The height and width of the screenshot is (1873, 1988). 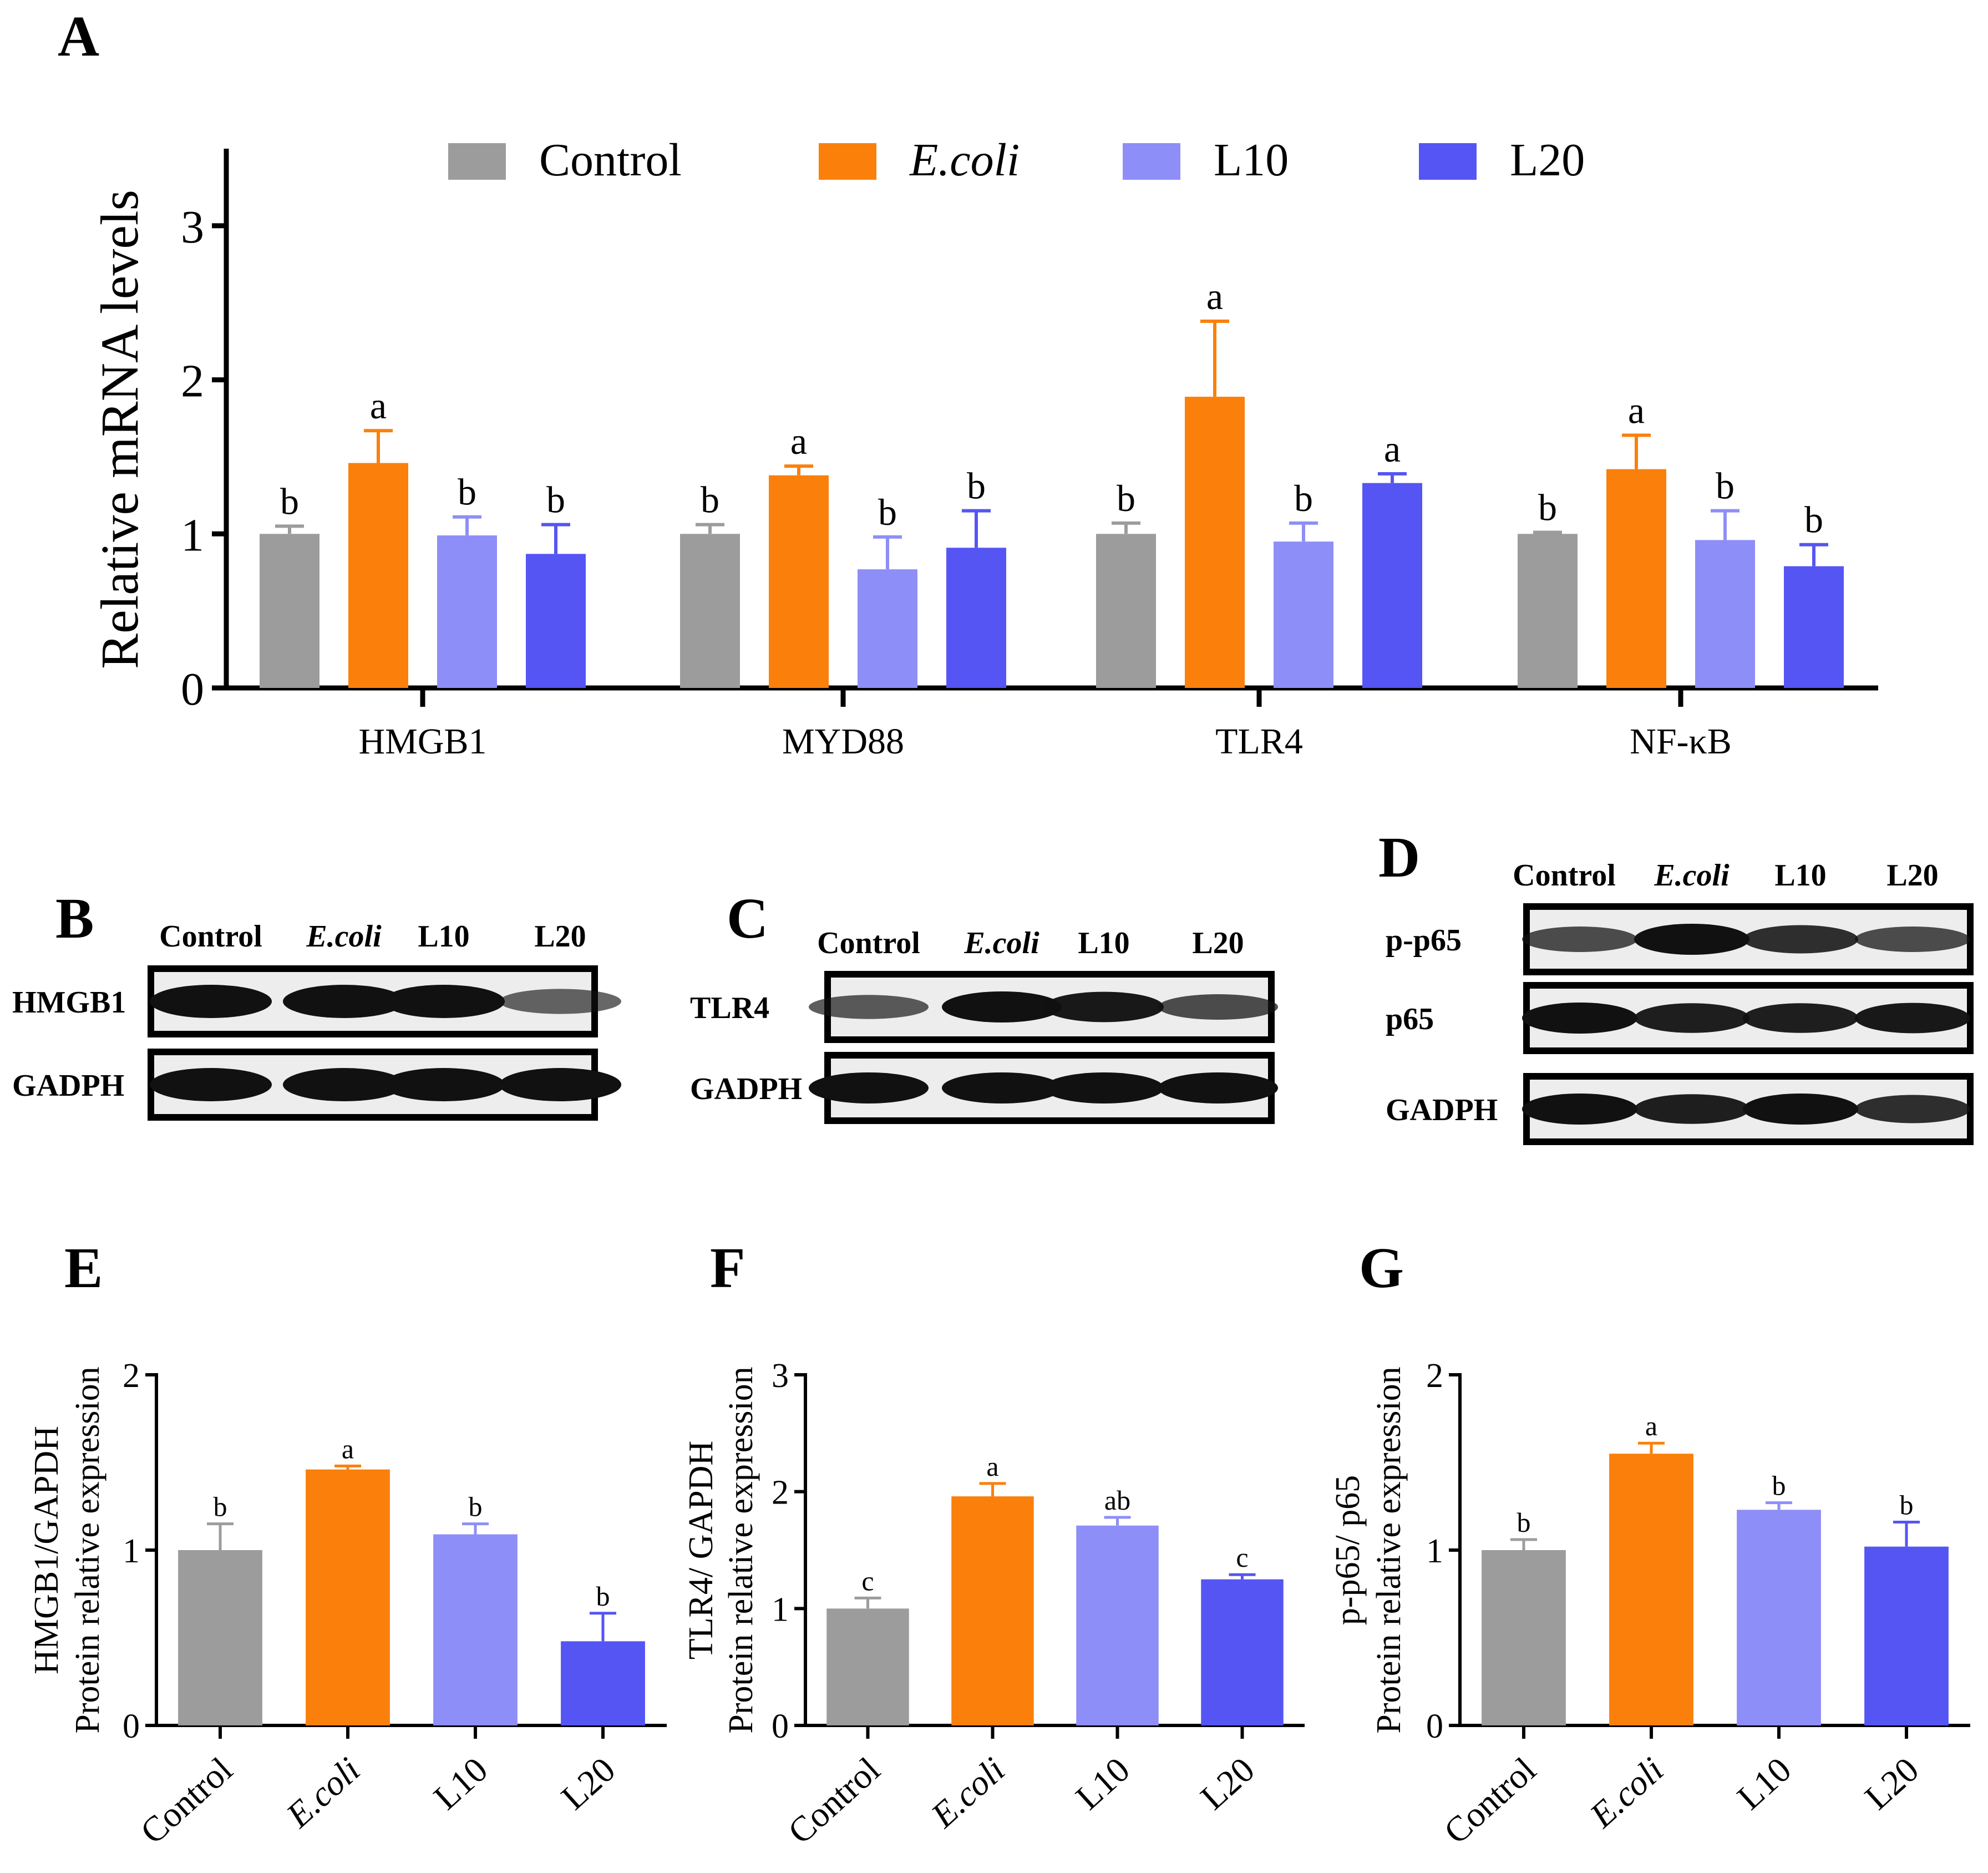 I want to click on y-axis-label-ratio: HMGB1/GAPDH, so click(x=46, y=1550).